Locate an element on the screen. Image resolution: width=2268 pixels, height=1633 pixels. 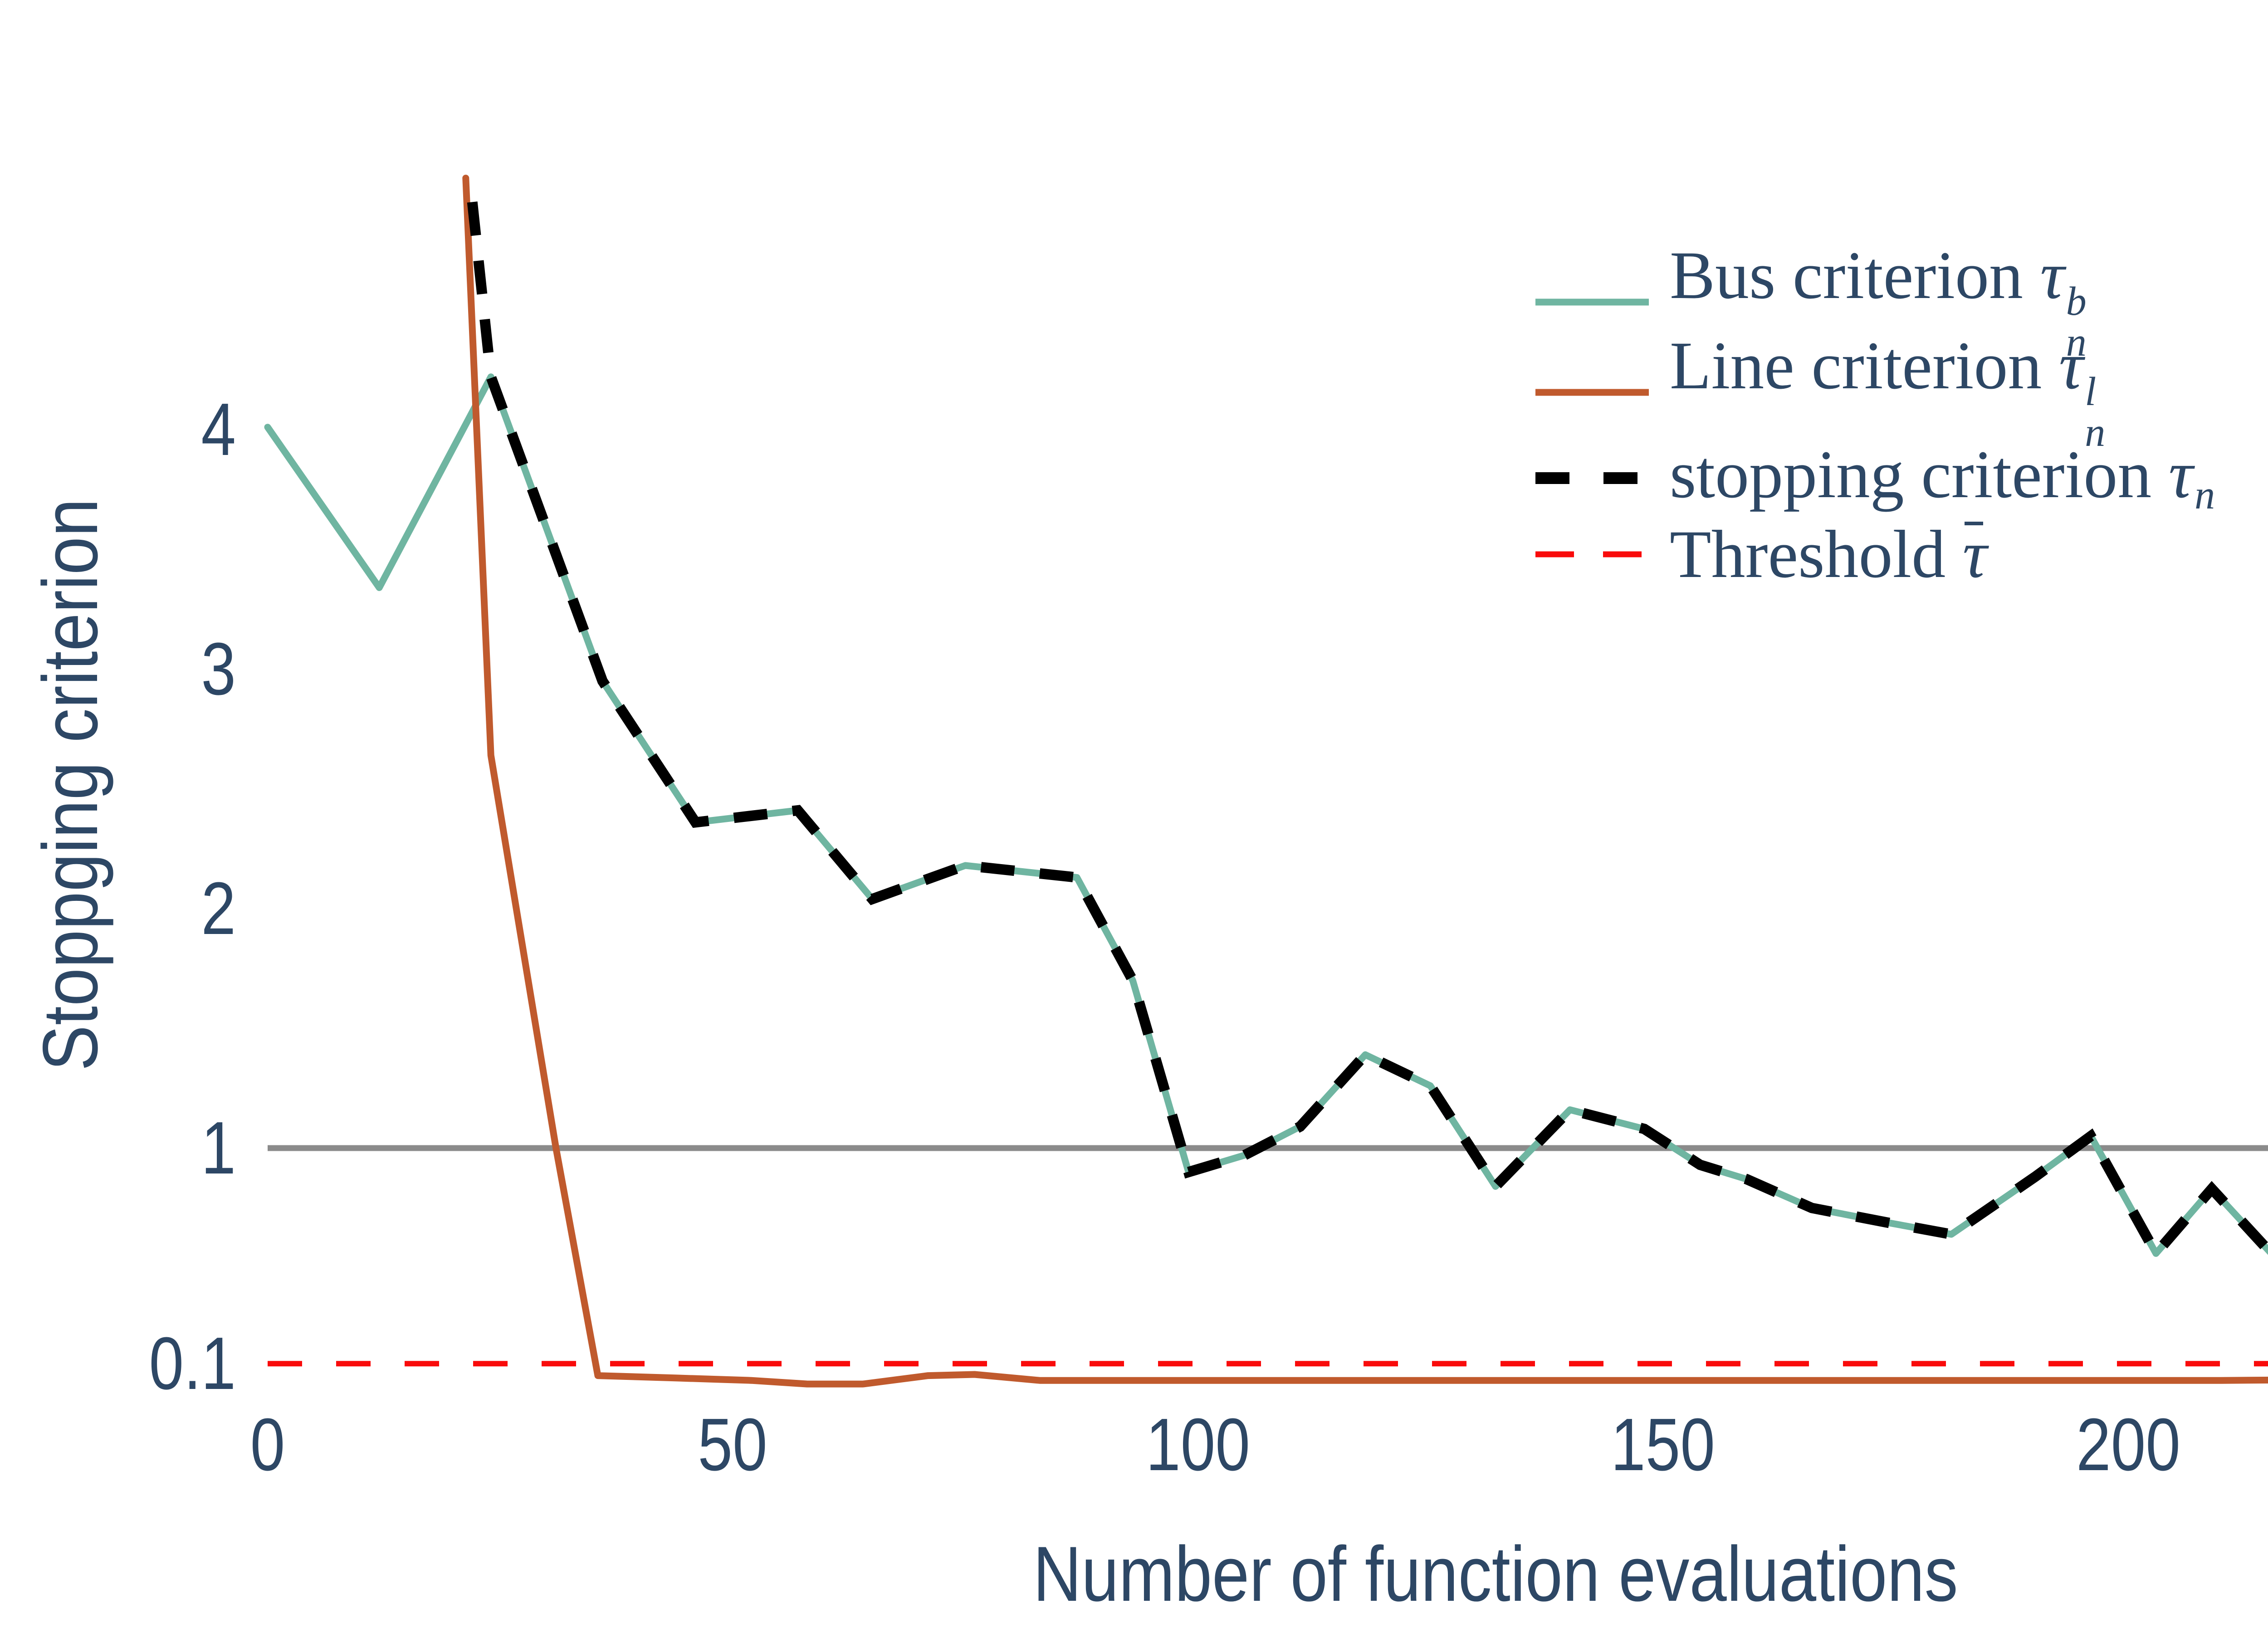
y-tick-4: 4 is located at coordinates (219, 429).